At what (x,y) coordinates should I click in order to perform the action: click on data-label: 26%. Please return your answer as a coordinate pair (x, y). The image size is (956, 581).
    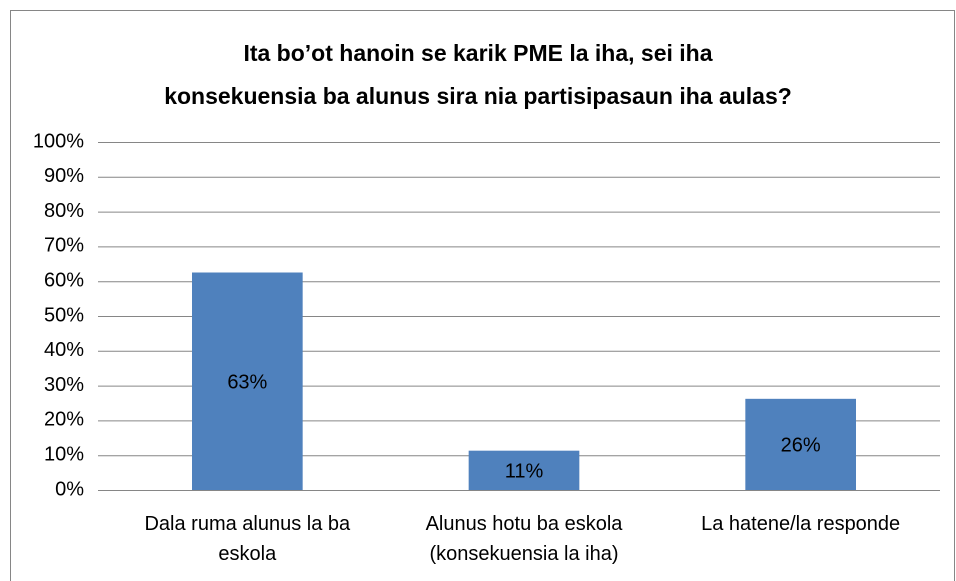
    Looking at the image, I should click on (801, 446).